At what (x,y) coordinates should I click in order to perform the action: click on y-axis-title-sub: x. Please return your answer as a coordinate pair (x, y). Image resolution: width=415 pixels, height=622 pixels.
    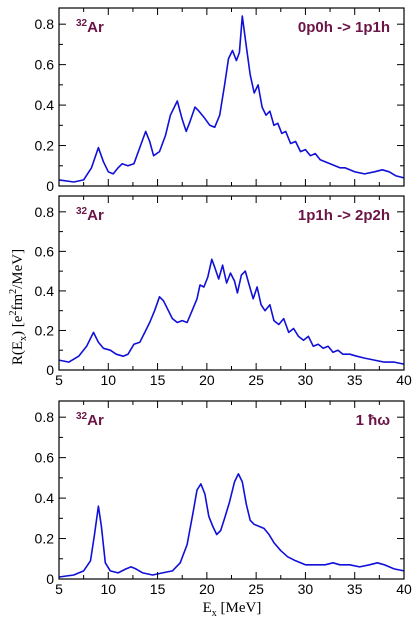
    Looking at the image, I should click on (23, 338).